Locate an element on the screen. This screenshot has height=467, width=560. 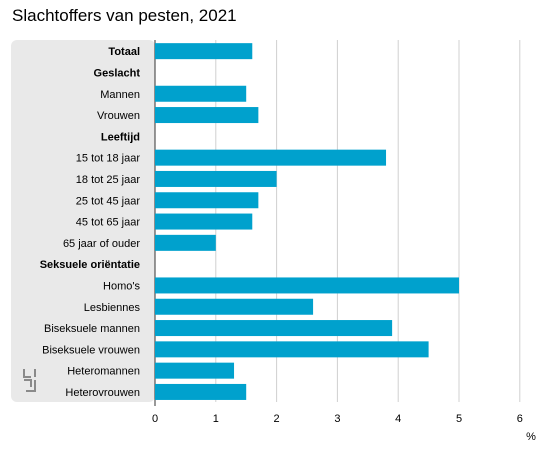
category-label: Totaal is located at coordinates (124, 52).